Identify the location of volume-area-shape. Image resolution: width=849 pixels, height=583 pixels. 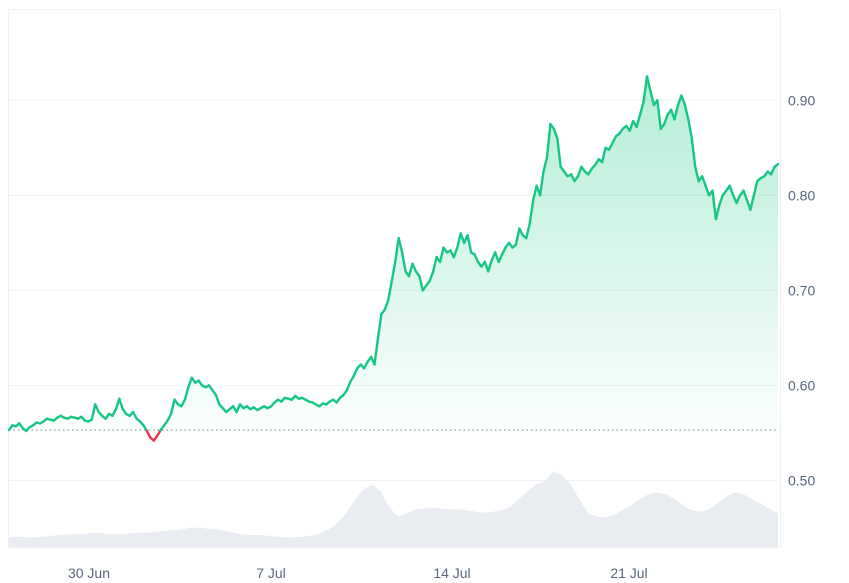
(393, 509).